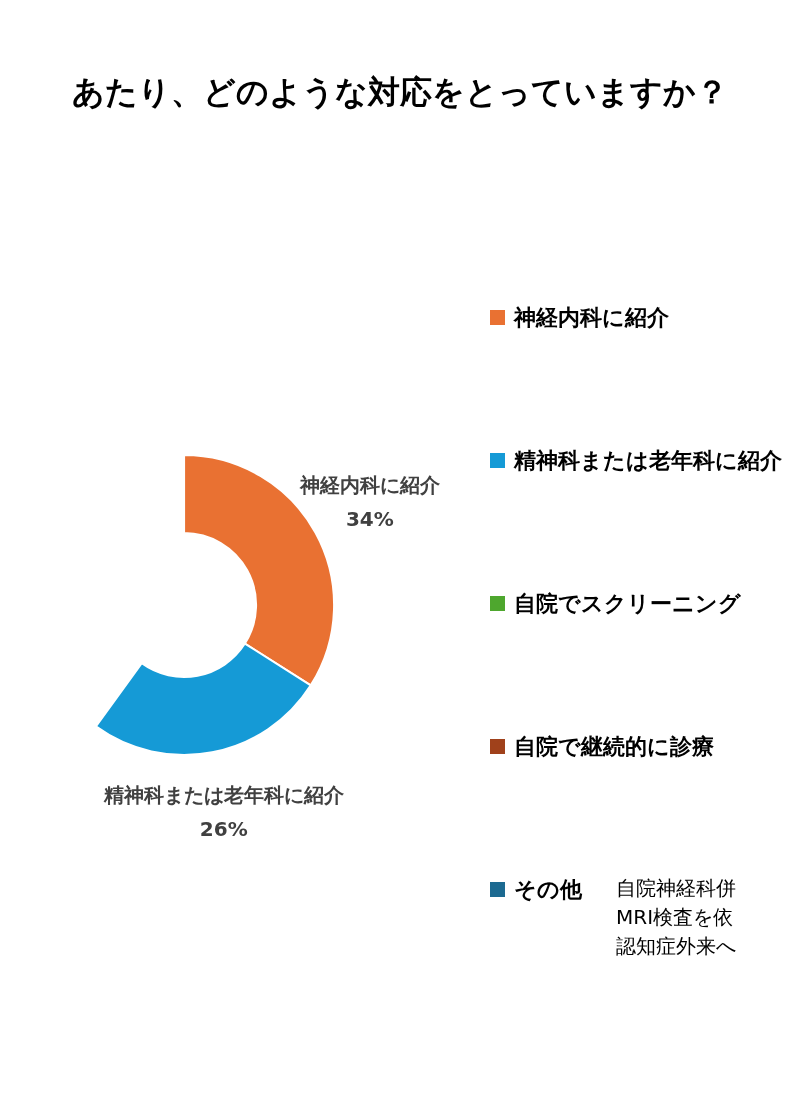 This screenshot has width=800, height=1100. Describe the element at coordinates (648, 460) in the screenshot. I see `legend-label: 精神科または老年科に紹介` at that location.